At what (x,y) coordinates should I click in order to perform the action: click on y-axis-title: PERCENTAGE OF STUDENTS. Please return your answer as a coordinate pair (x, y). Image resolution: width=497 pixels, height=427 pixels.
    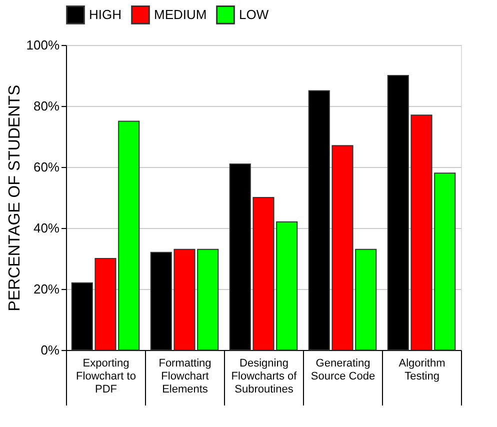
    Looking at the image, I should click on (15, 198).